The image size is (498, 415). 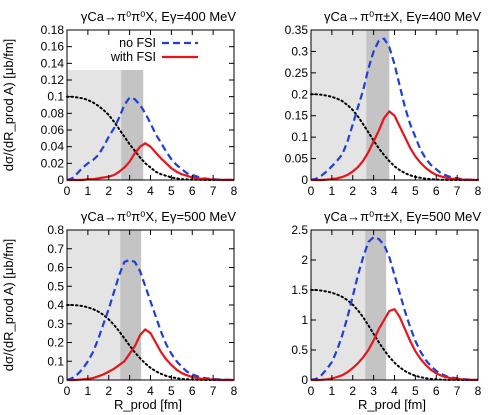 What do you see at coordinates (8, 105) in the screenshot?
I see `y-axis-label-top: dσ/(dR_prod A) [μb/fm]` at bounding box center [8, 105].